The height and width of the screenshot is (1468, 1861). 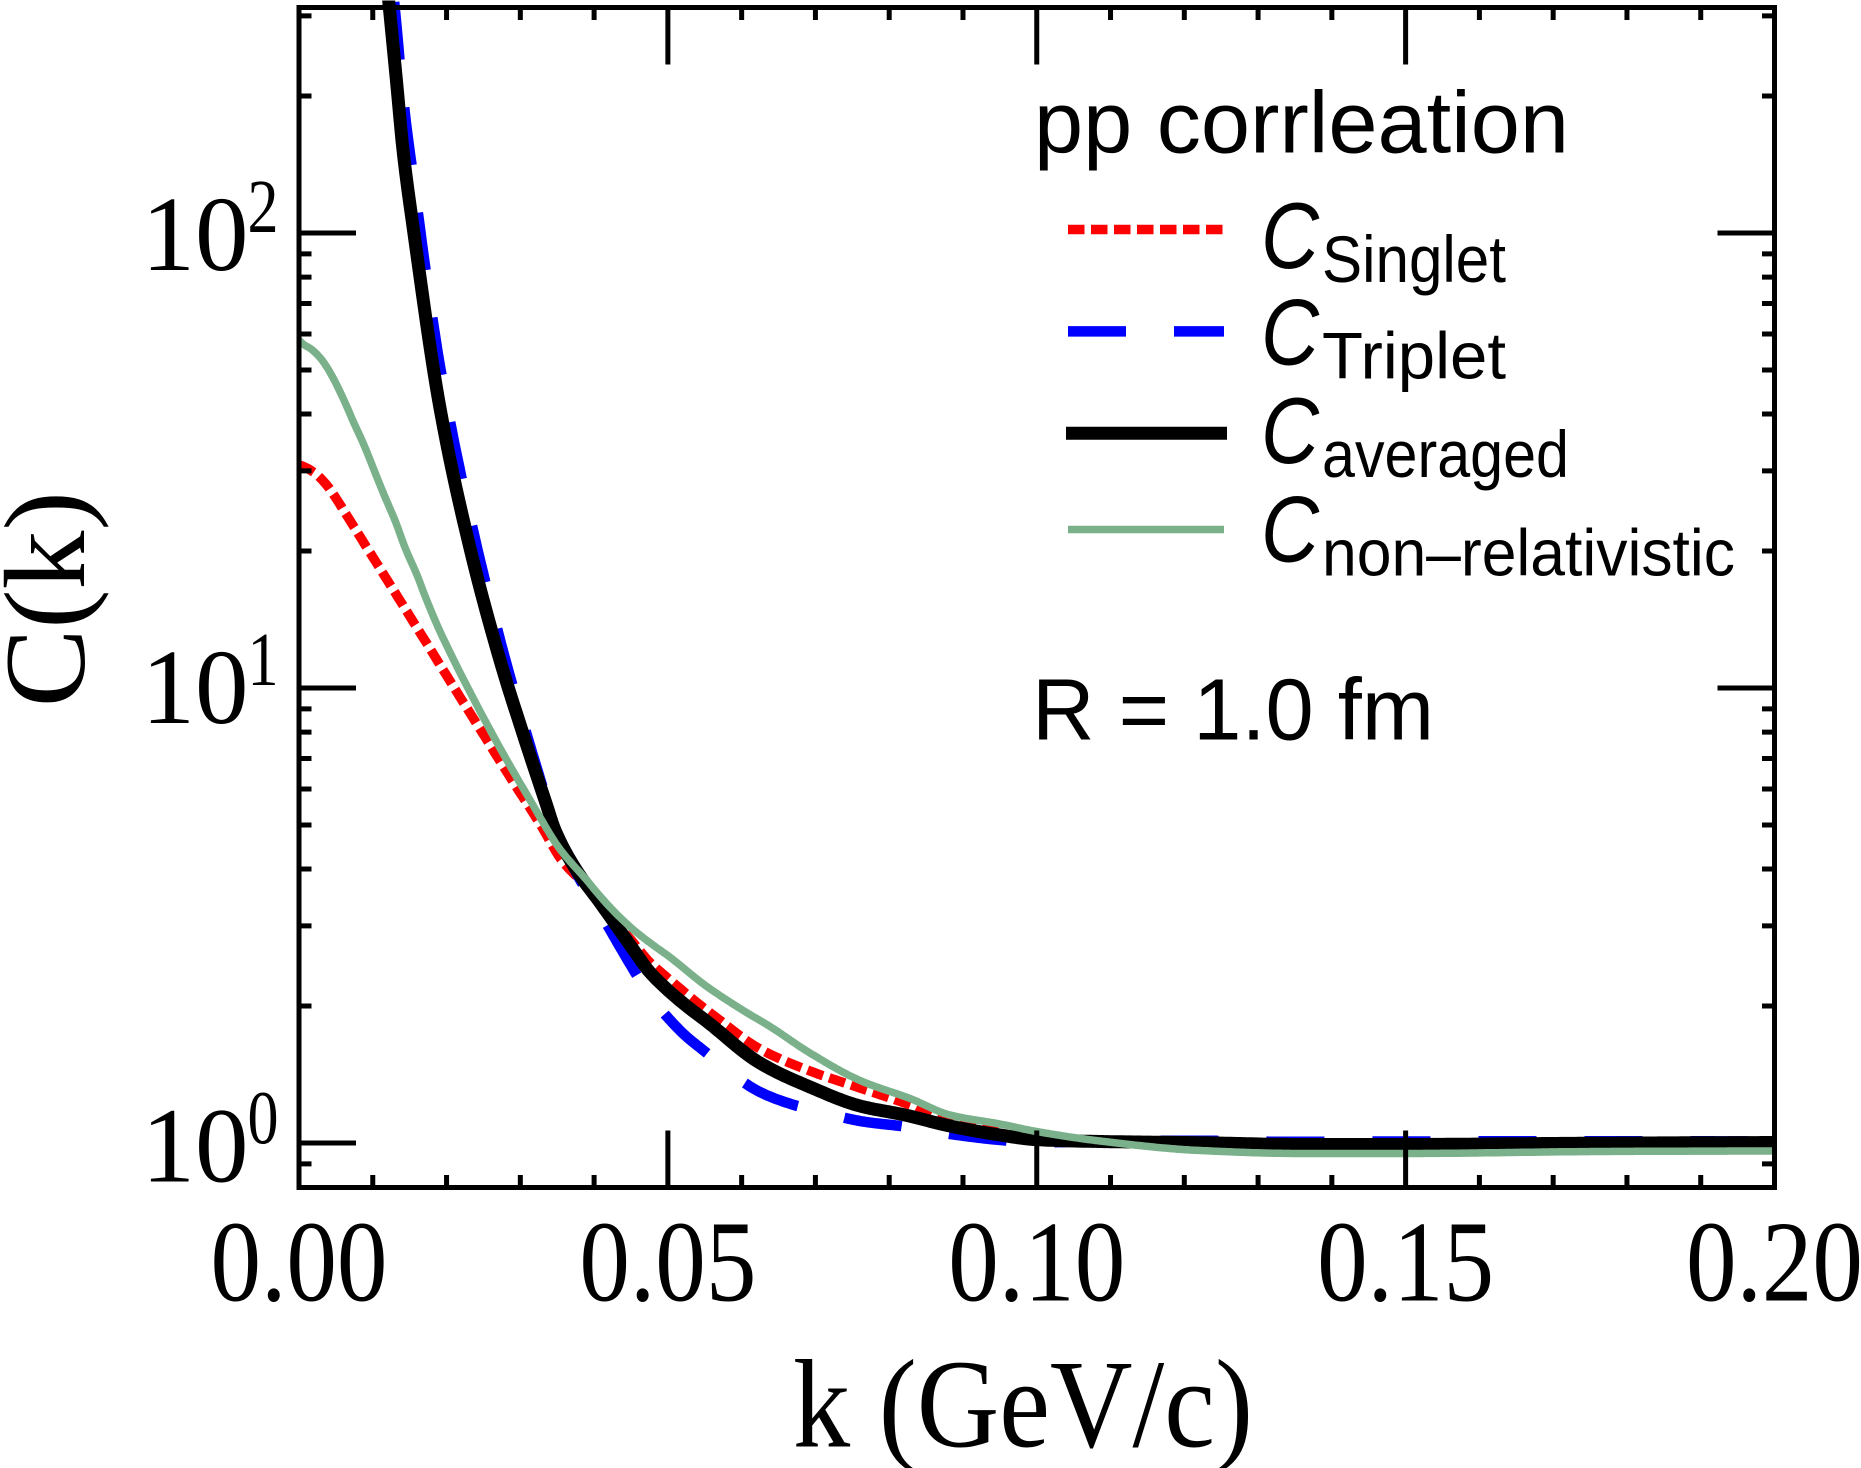 What do you see at coordinates (299, 1261) in the screenshot?
I see `svg-text: 0.00` at bounding box center [299, 1261].